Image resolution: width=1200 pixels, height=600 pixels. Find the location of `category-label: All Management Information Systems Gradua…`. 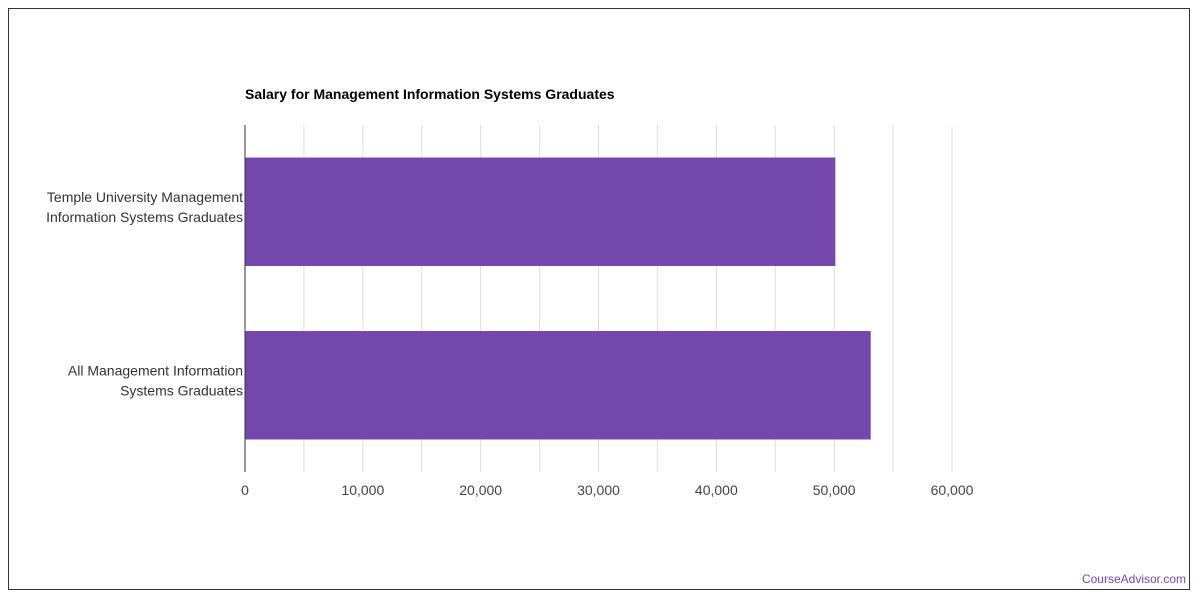

category-label: All Management Information Systems Gradua… is located at coordinates (155, 380).